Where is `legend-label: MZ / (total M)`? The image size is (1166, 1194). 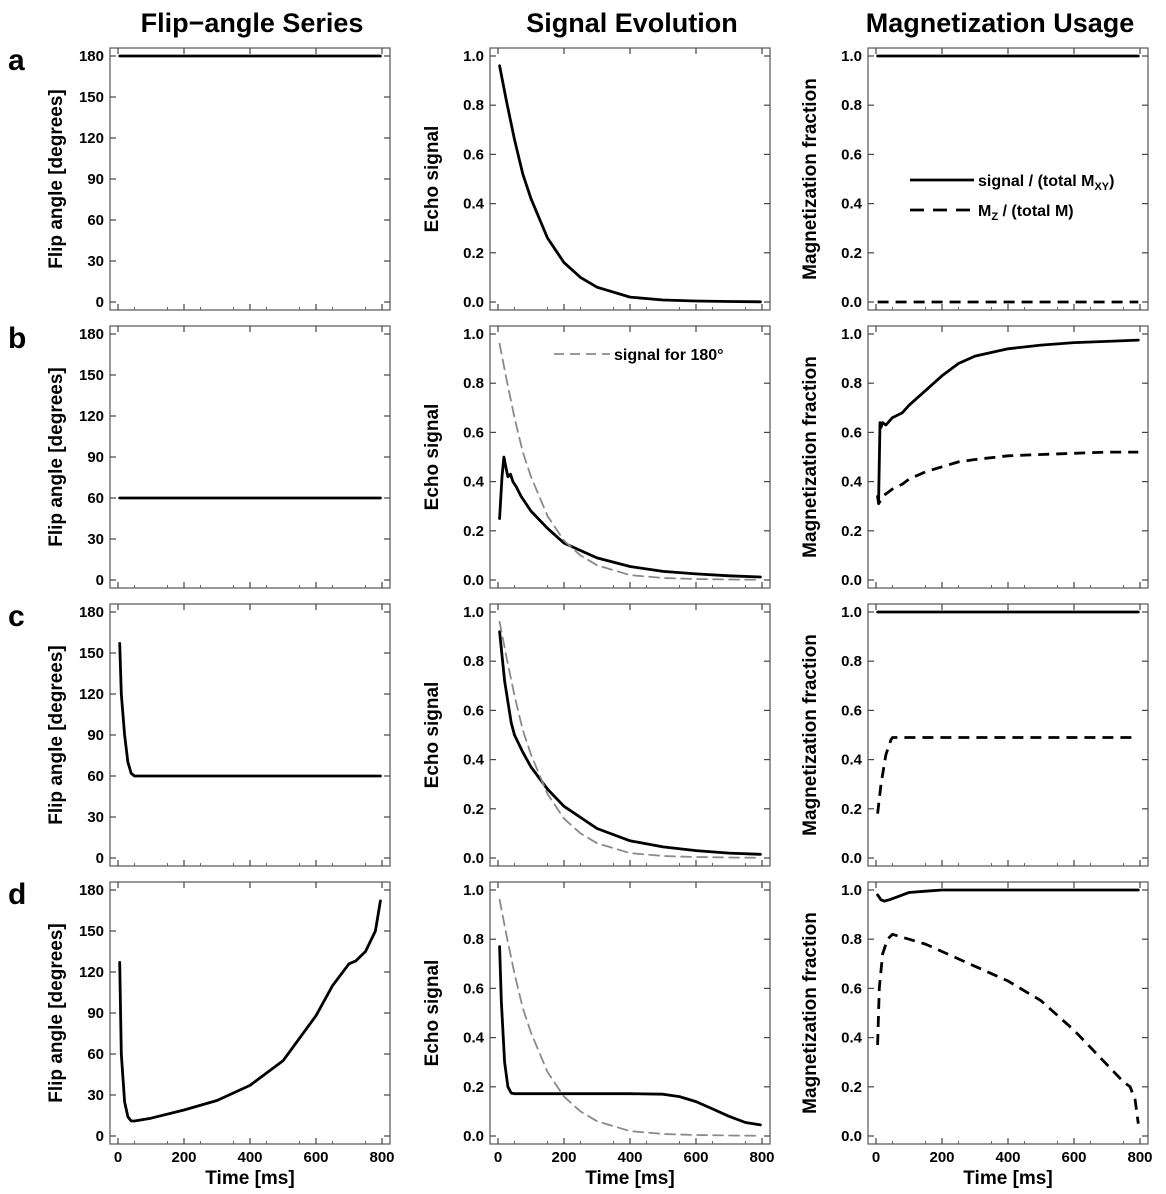
legend-label: MZ / (total M) is located at coordinates (1026, 213).